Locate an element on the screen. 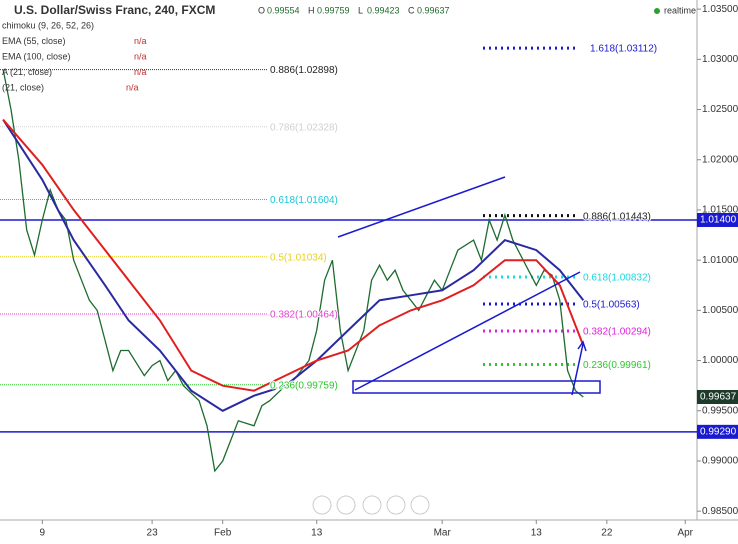 The image size is (738, 544). indicator-name: EMA (55, close) is located at coordinates (34, 41).